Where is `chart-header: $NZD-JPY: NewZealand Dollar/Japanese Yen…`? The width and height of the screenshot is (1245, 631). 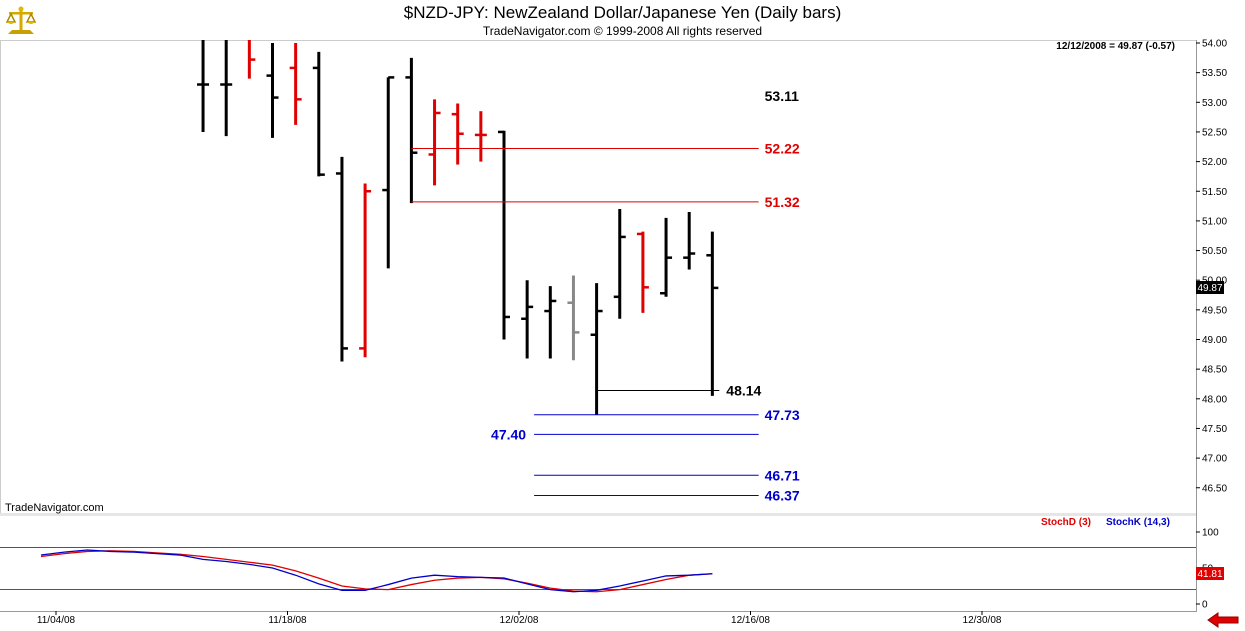
chart-header: $NZD-JPY: NewZealand Dollar/Japanese Yen… is located at coordinates (622, 20).